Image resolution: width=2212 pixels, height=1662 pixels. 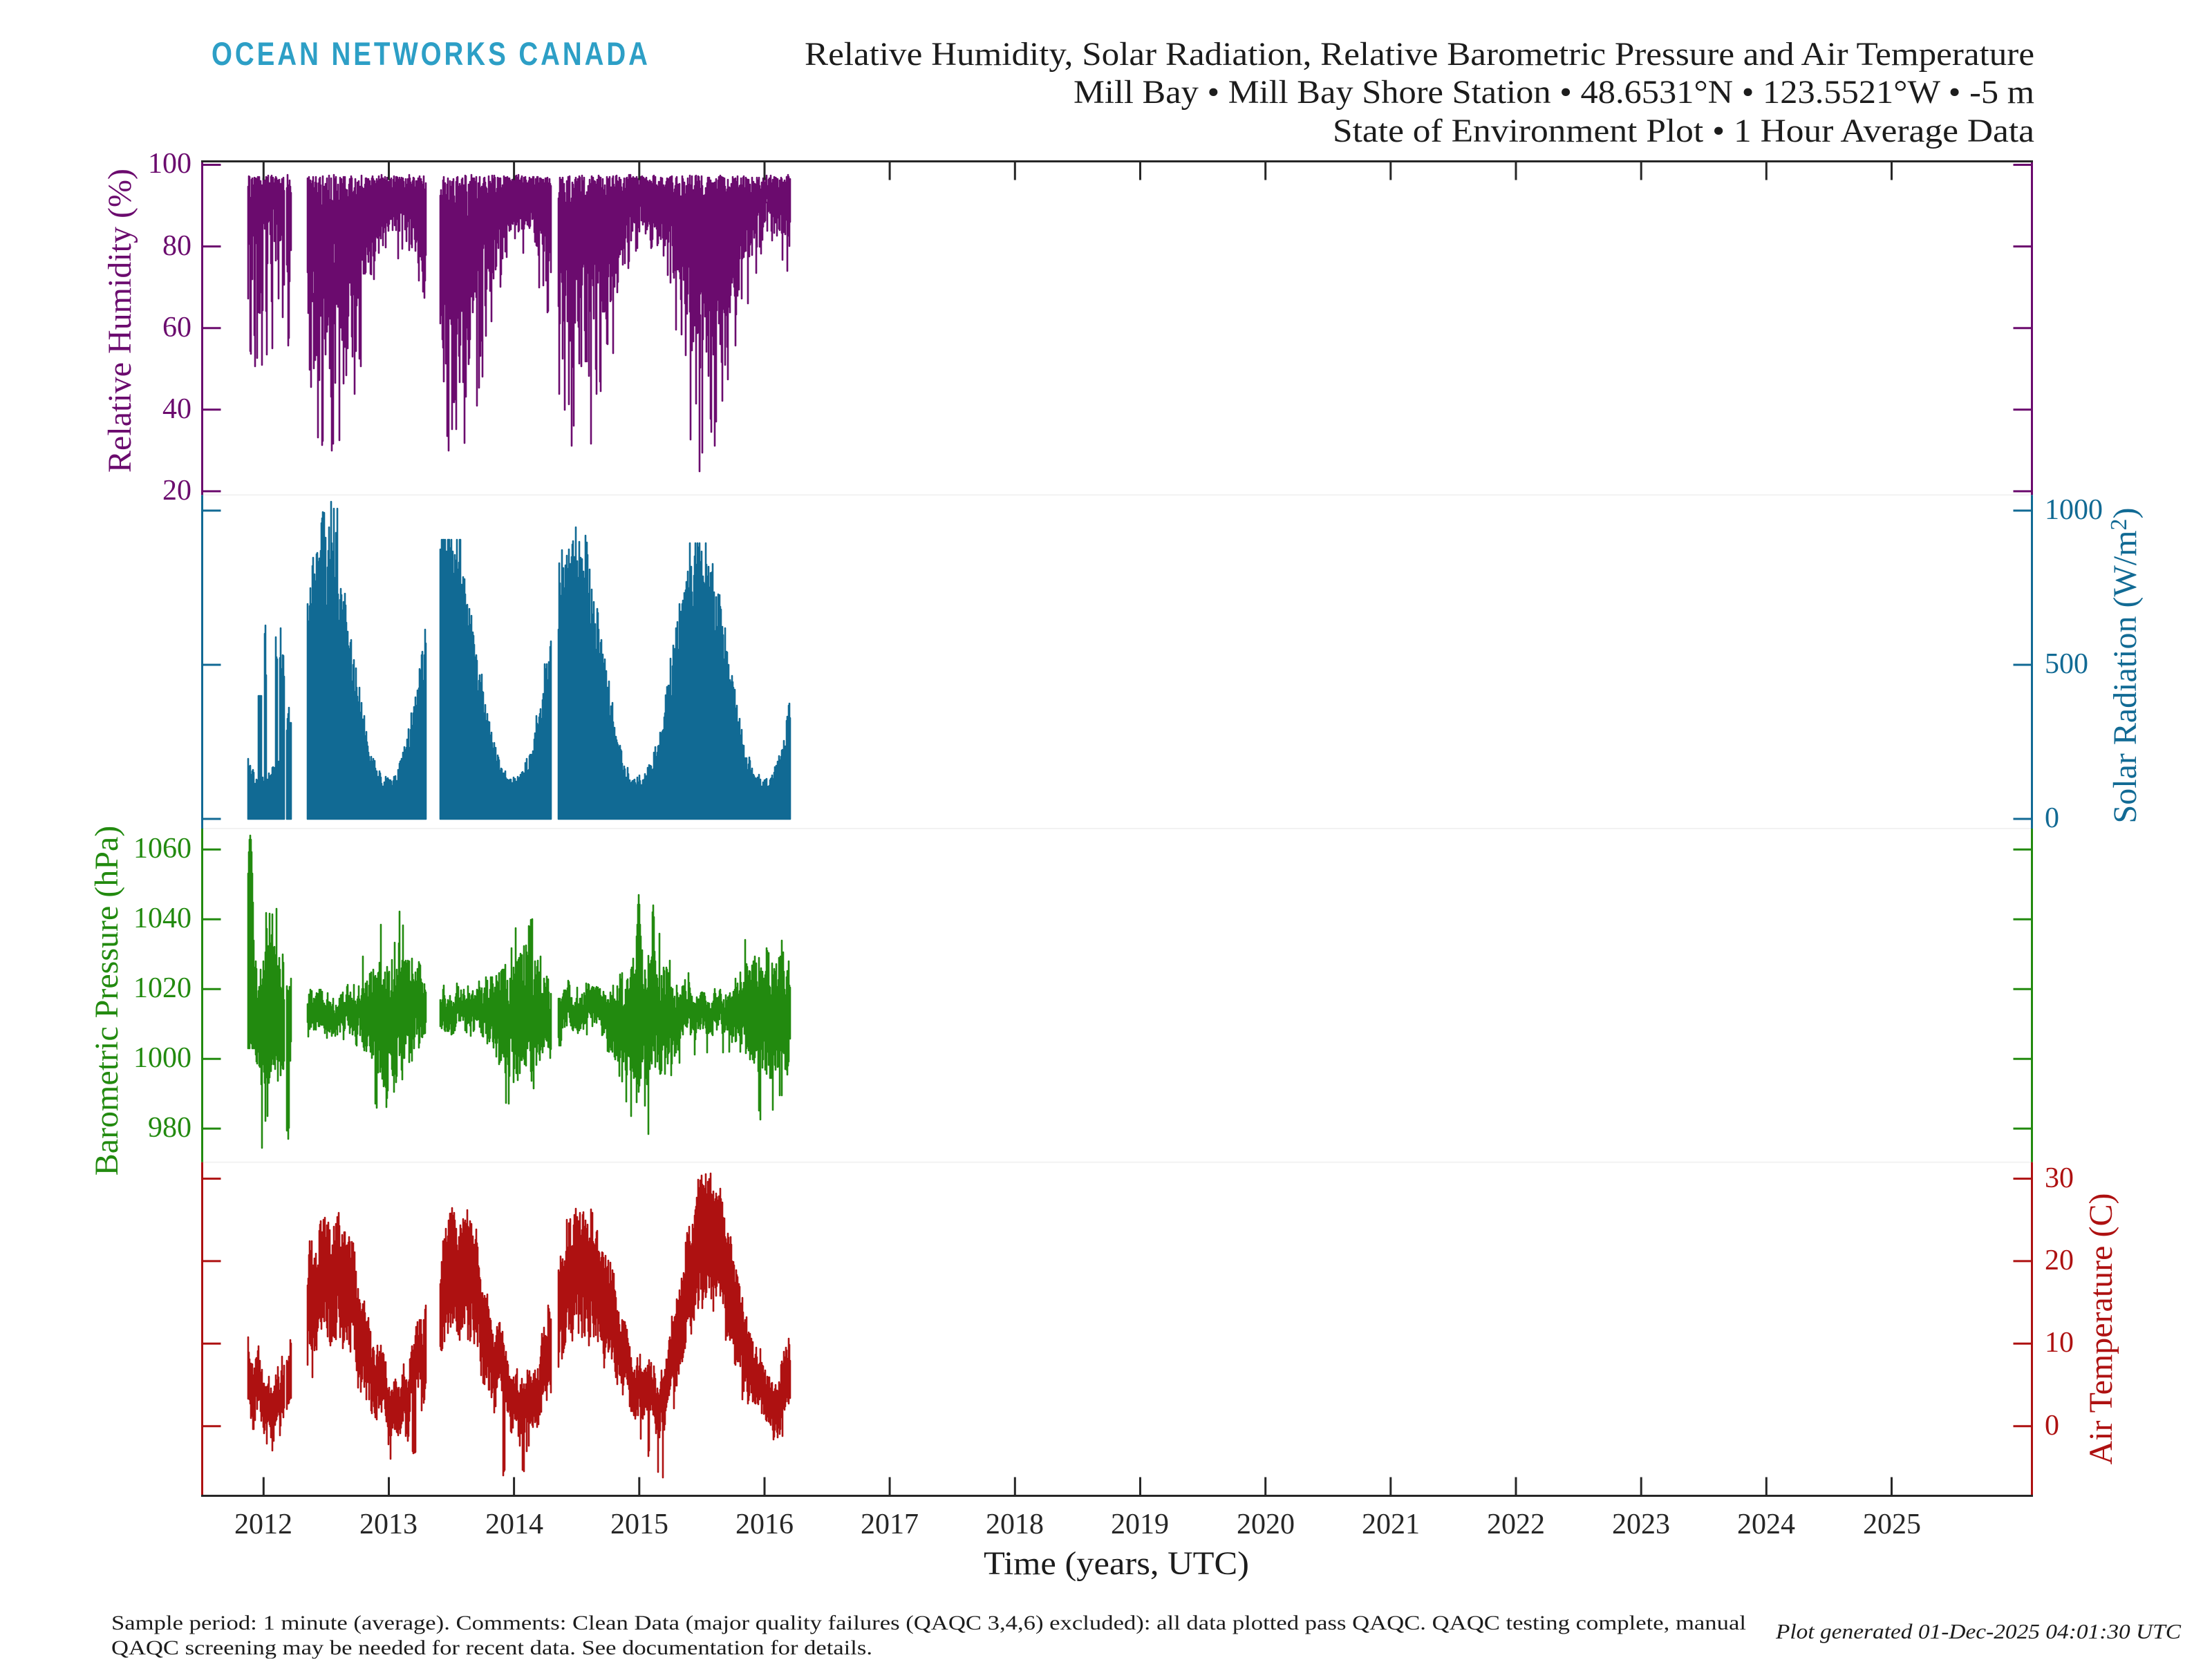 I want to click on svg-text:Plot generated 01-Dec-2025 04:: Plot generated 01-Dec-2025 04:01:30 UTC, so click(x=1978, y=1631).